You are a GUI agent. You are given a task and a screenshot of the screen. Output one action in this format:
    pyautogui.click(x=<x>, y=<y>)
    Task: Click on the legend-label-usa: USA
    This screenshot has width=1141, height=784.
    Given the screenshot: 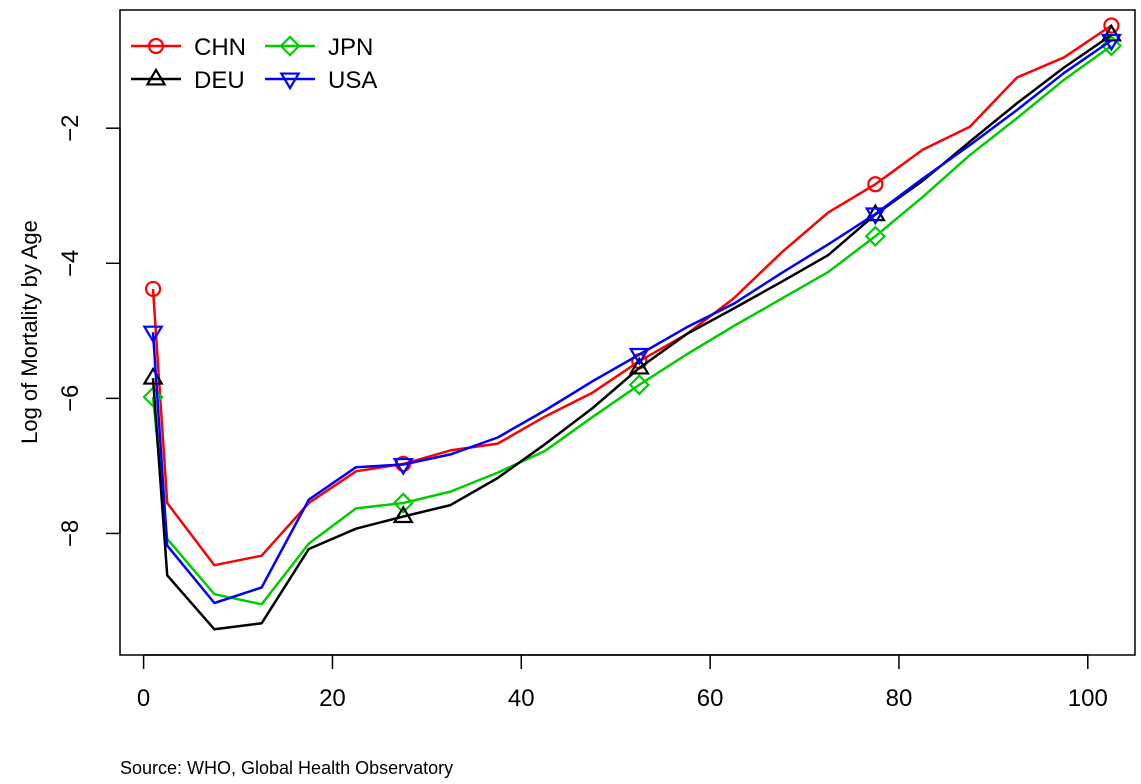 What is the action you would take?
    pyautogui.click(x=352, y=80)
    